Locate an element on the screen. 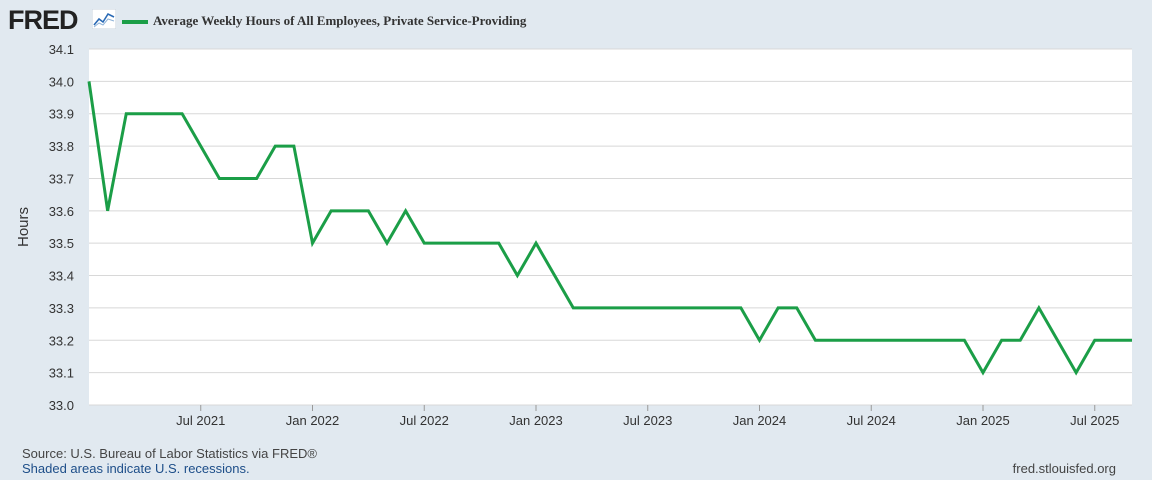  legend-swatch is located at coordinates (135, 22).